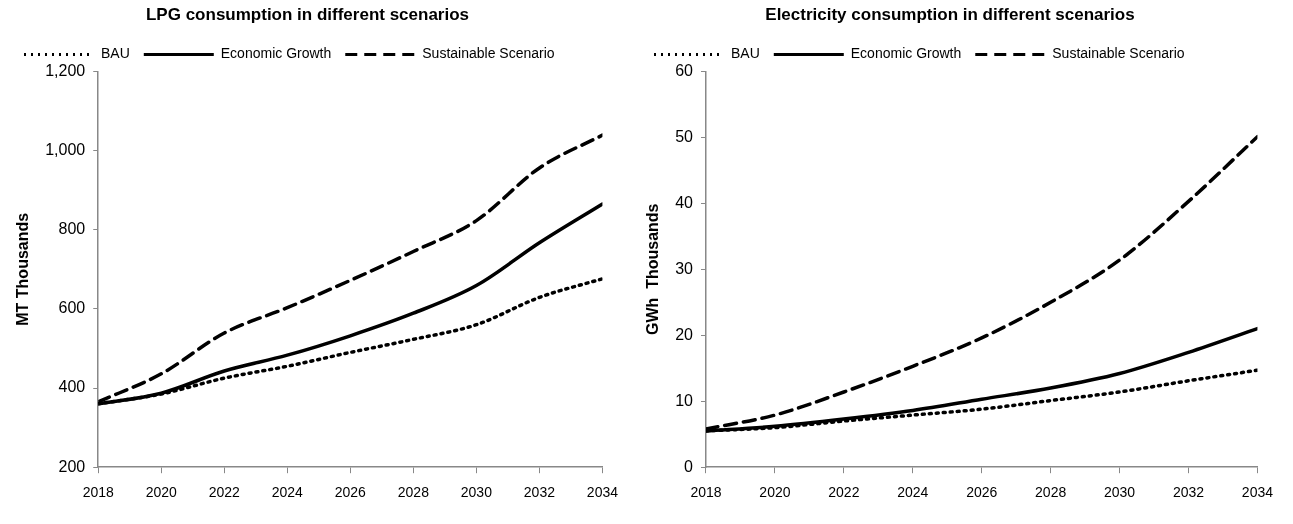 The height and width of the screenshot is (524, 1293). What do you see at coordinates (684, 400) in the screenshot?
I see `y-tick-label: 10` at bounding box center [684, 400].